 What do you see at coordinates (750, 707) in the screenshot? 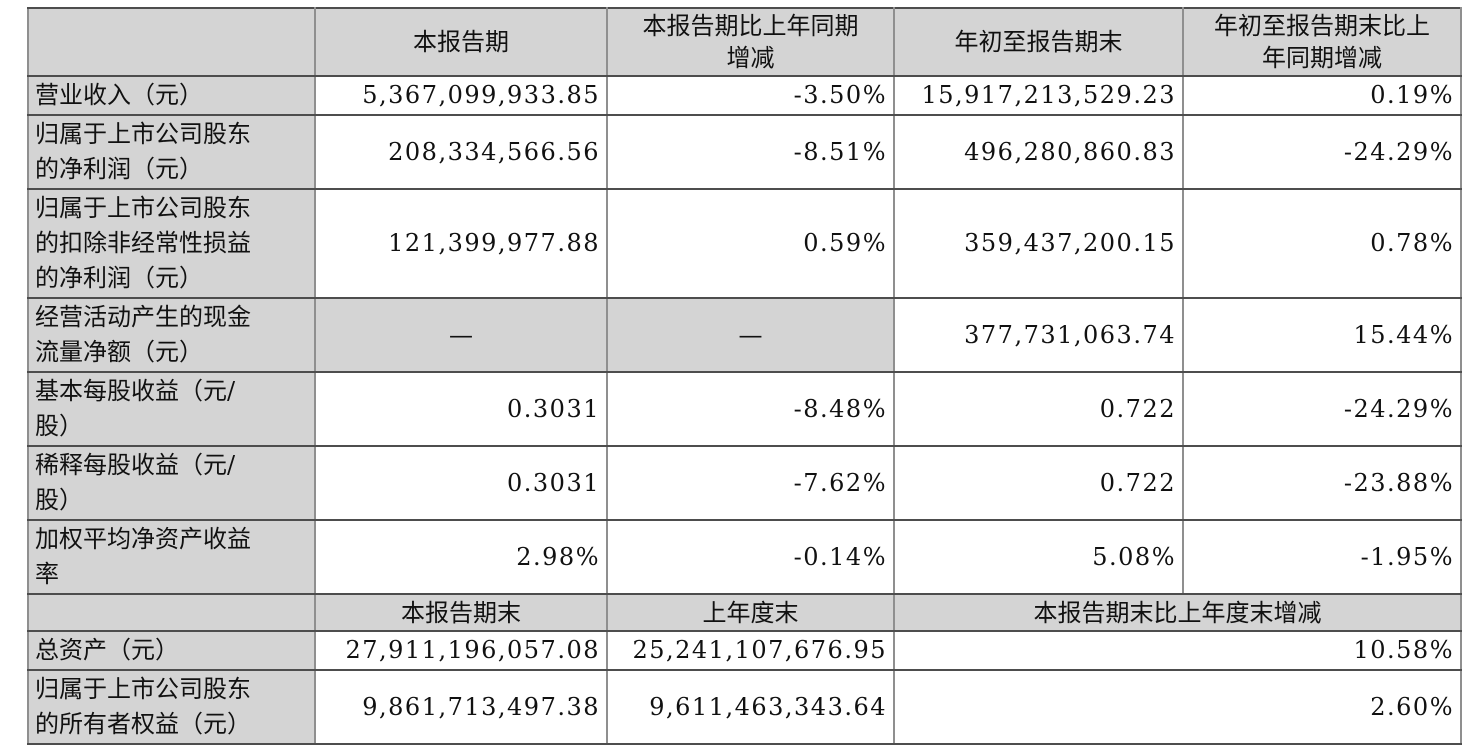
I see `equity-prior-year-end-value: 9,611,463,343.64` at bounding box center [750, 707].